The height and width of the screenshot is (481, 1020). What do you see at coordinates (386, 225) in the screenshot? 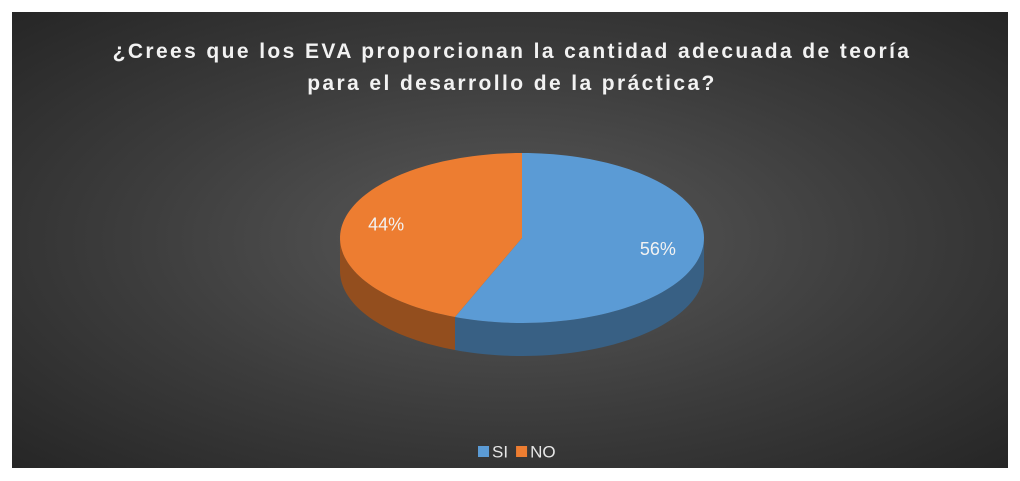
I see `data-label: 44%` at bounding box center [386, 225].